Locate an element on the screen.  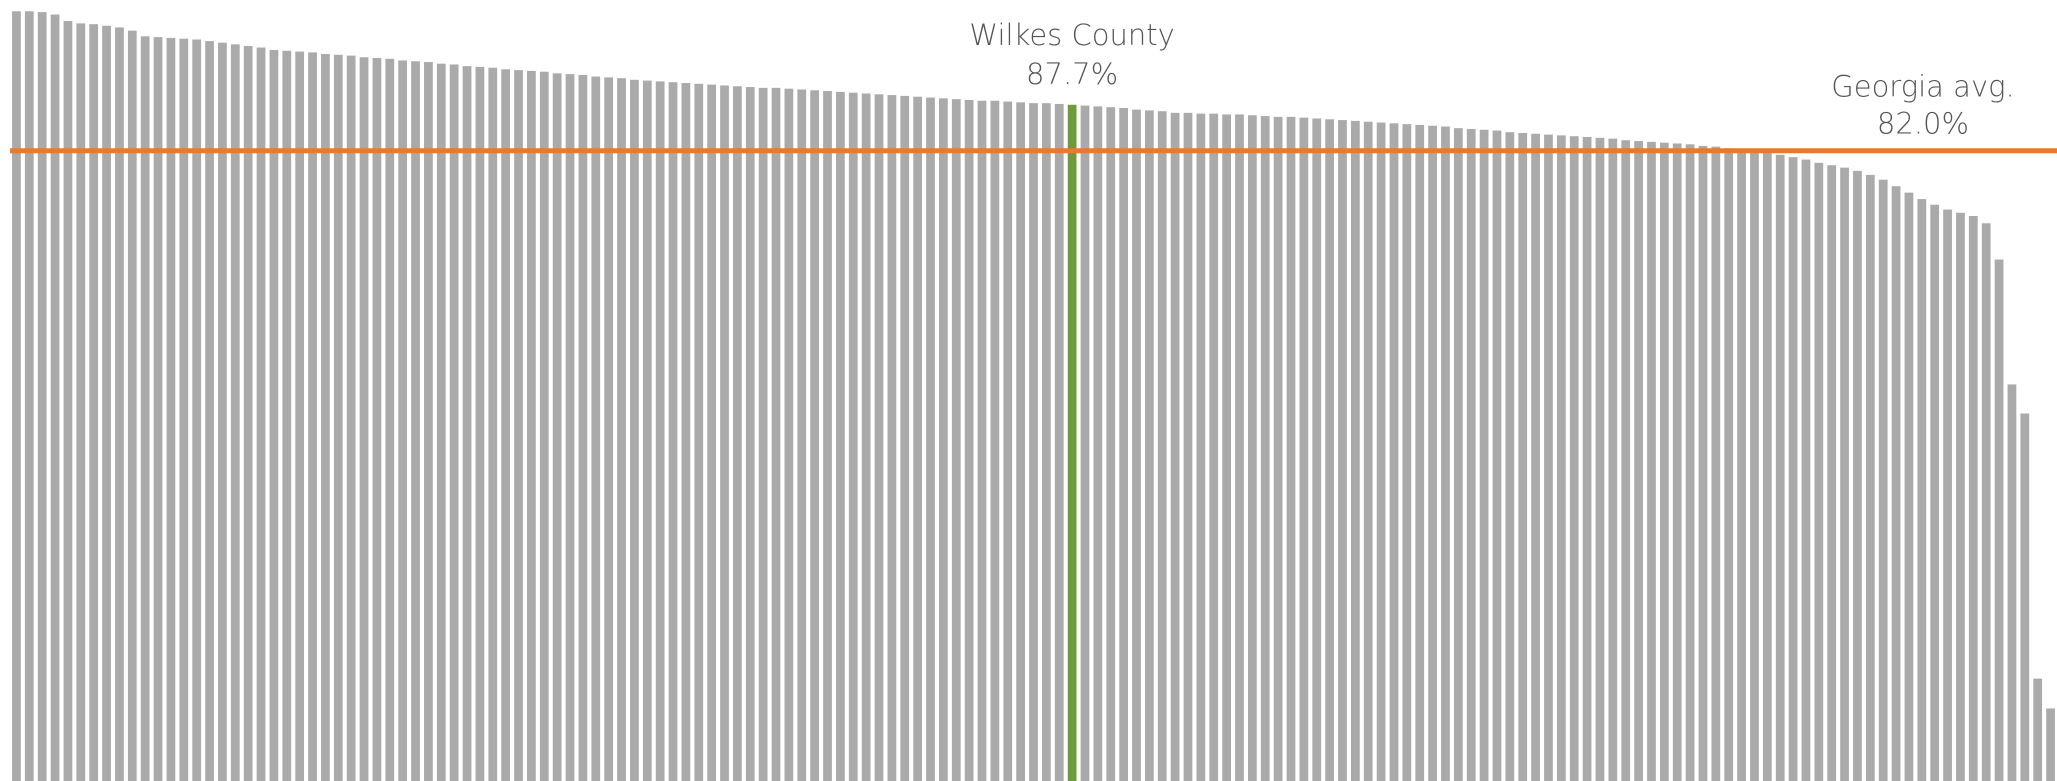
highlight-bar is located at coordinates (1072, 442).